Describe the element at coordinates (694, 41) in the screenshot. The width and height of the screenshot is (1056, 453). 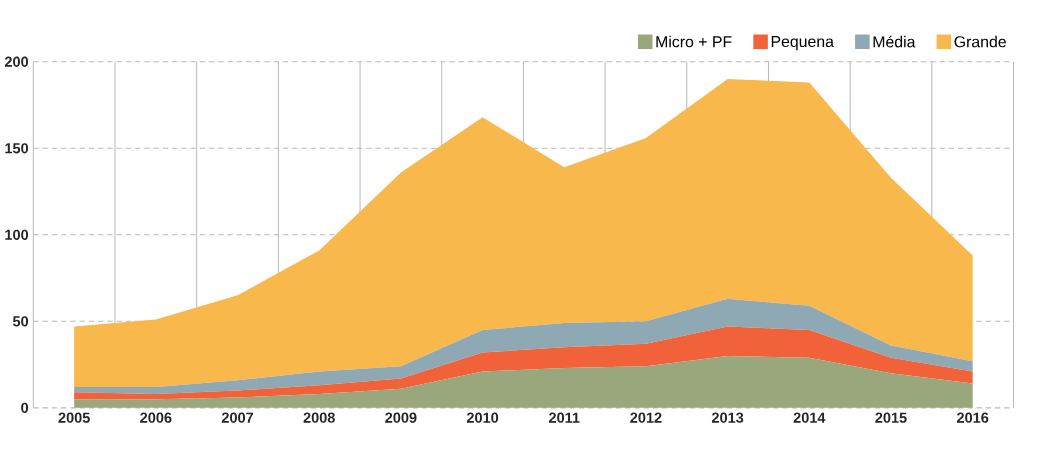
I see `legend-label: Micro + PF` at that location.